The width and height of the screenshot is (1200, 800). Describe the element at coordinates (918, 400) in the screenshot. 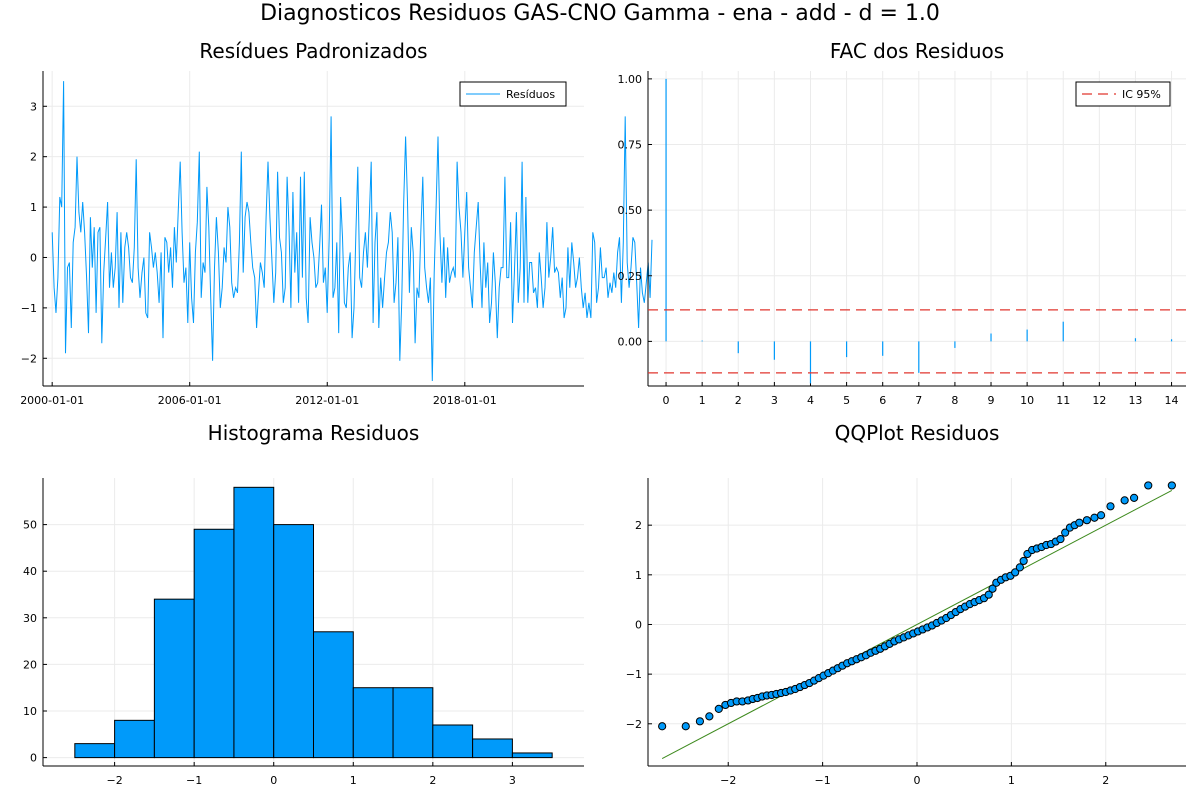

I see `acf-xtick-label: 7` at that location.